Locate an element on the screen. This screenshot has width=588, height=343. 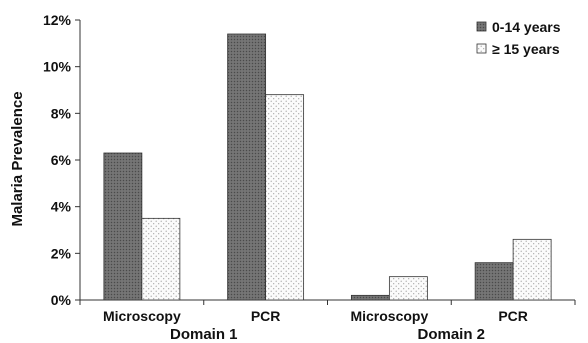
legend-label: 0-14 years is located at coordinates (526, 27).